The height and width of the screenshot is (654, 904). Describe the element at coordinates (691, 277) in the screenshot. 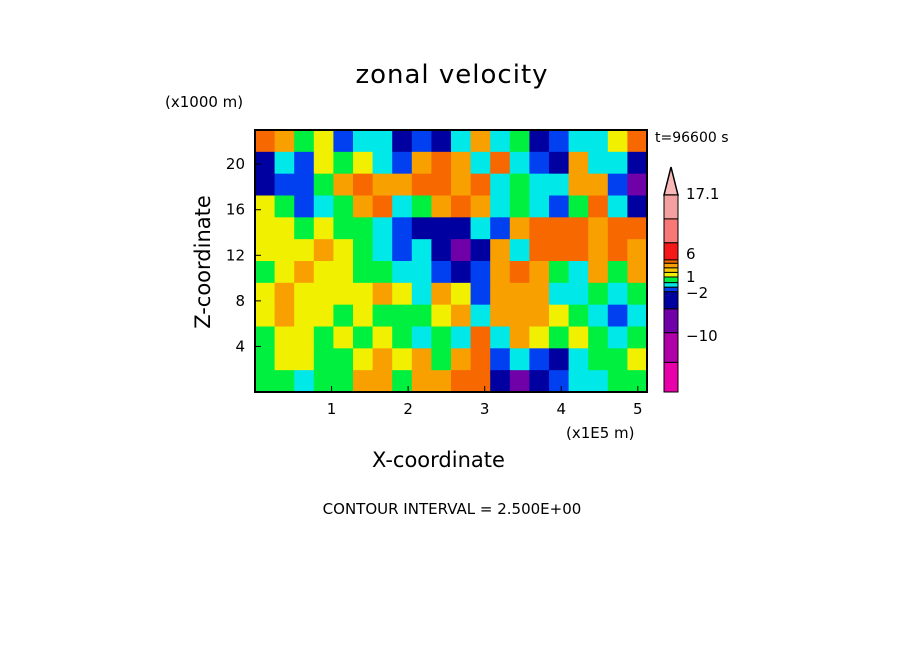

I see `colorbar-label: 1` at that location.